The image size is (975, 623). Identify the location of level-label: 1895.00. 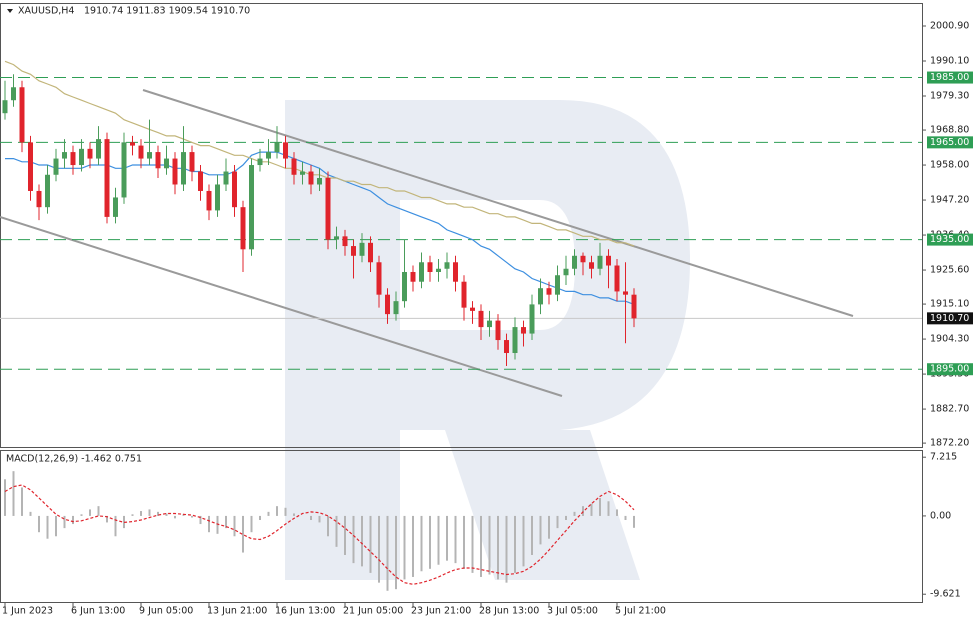
(949, 369).